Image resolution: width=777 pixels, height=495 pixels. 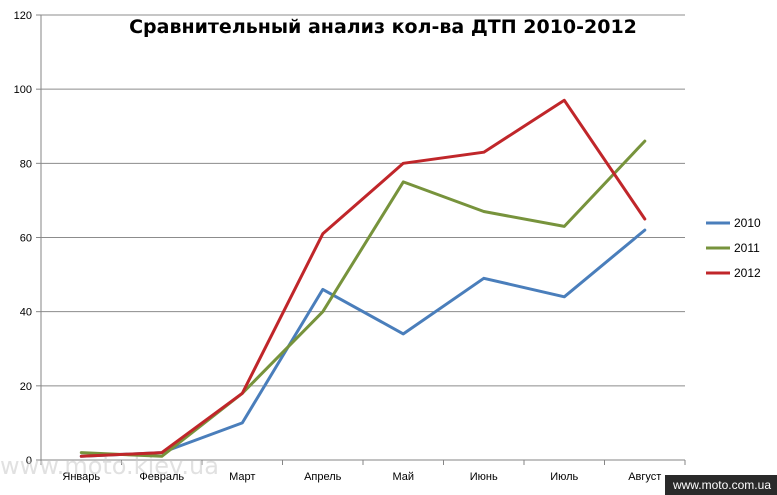 What do you see at coordinates (747, 223) in the screenshot?
I see `legend-label: 2010` at bounding box center [747, 223].